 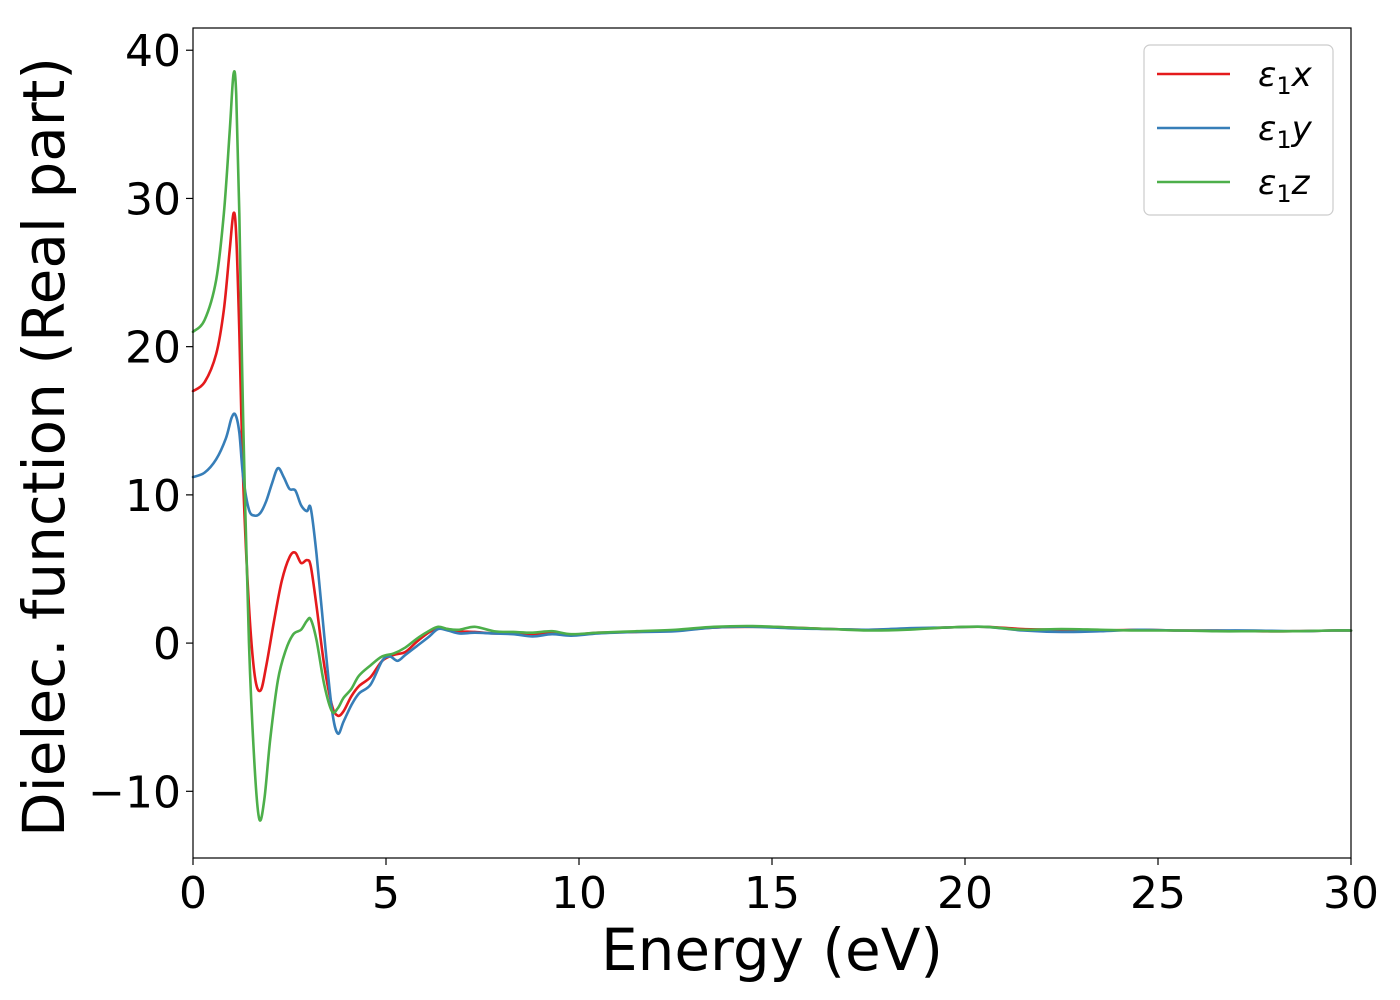 What do you see at coordinates (579, 893) in the screenshot?
I see `x-tick-label: 10` at bounding box center [579, 893].